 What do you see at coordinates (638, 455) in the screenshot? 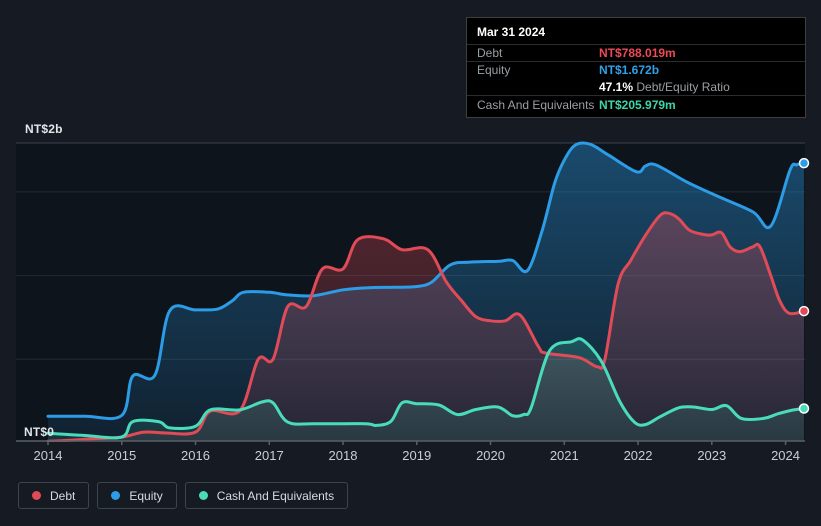
I see `x-axis-label-2022: 2022` at bounding box center [638, 455].